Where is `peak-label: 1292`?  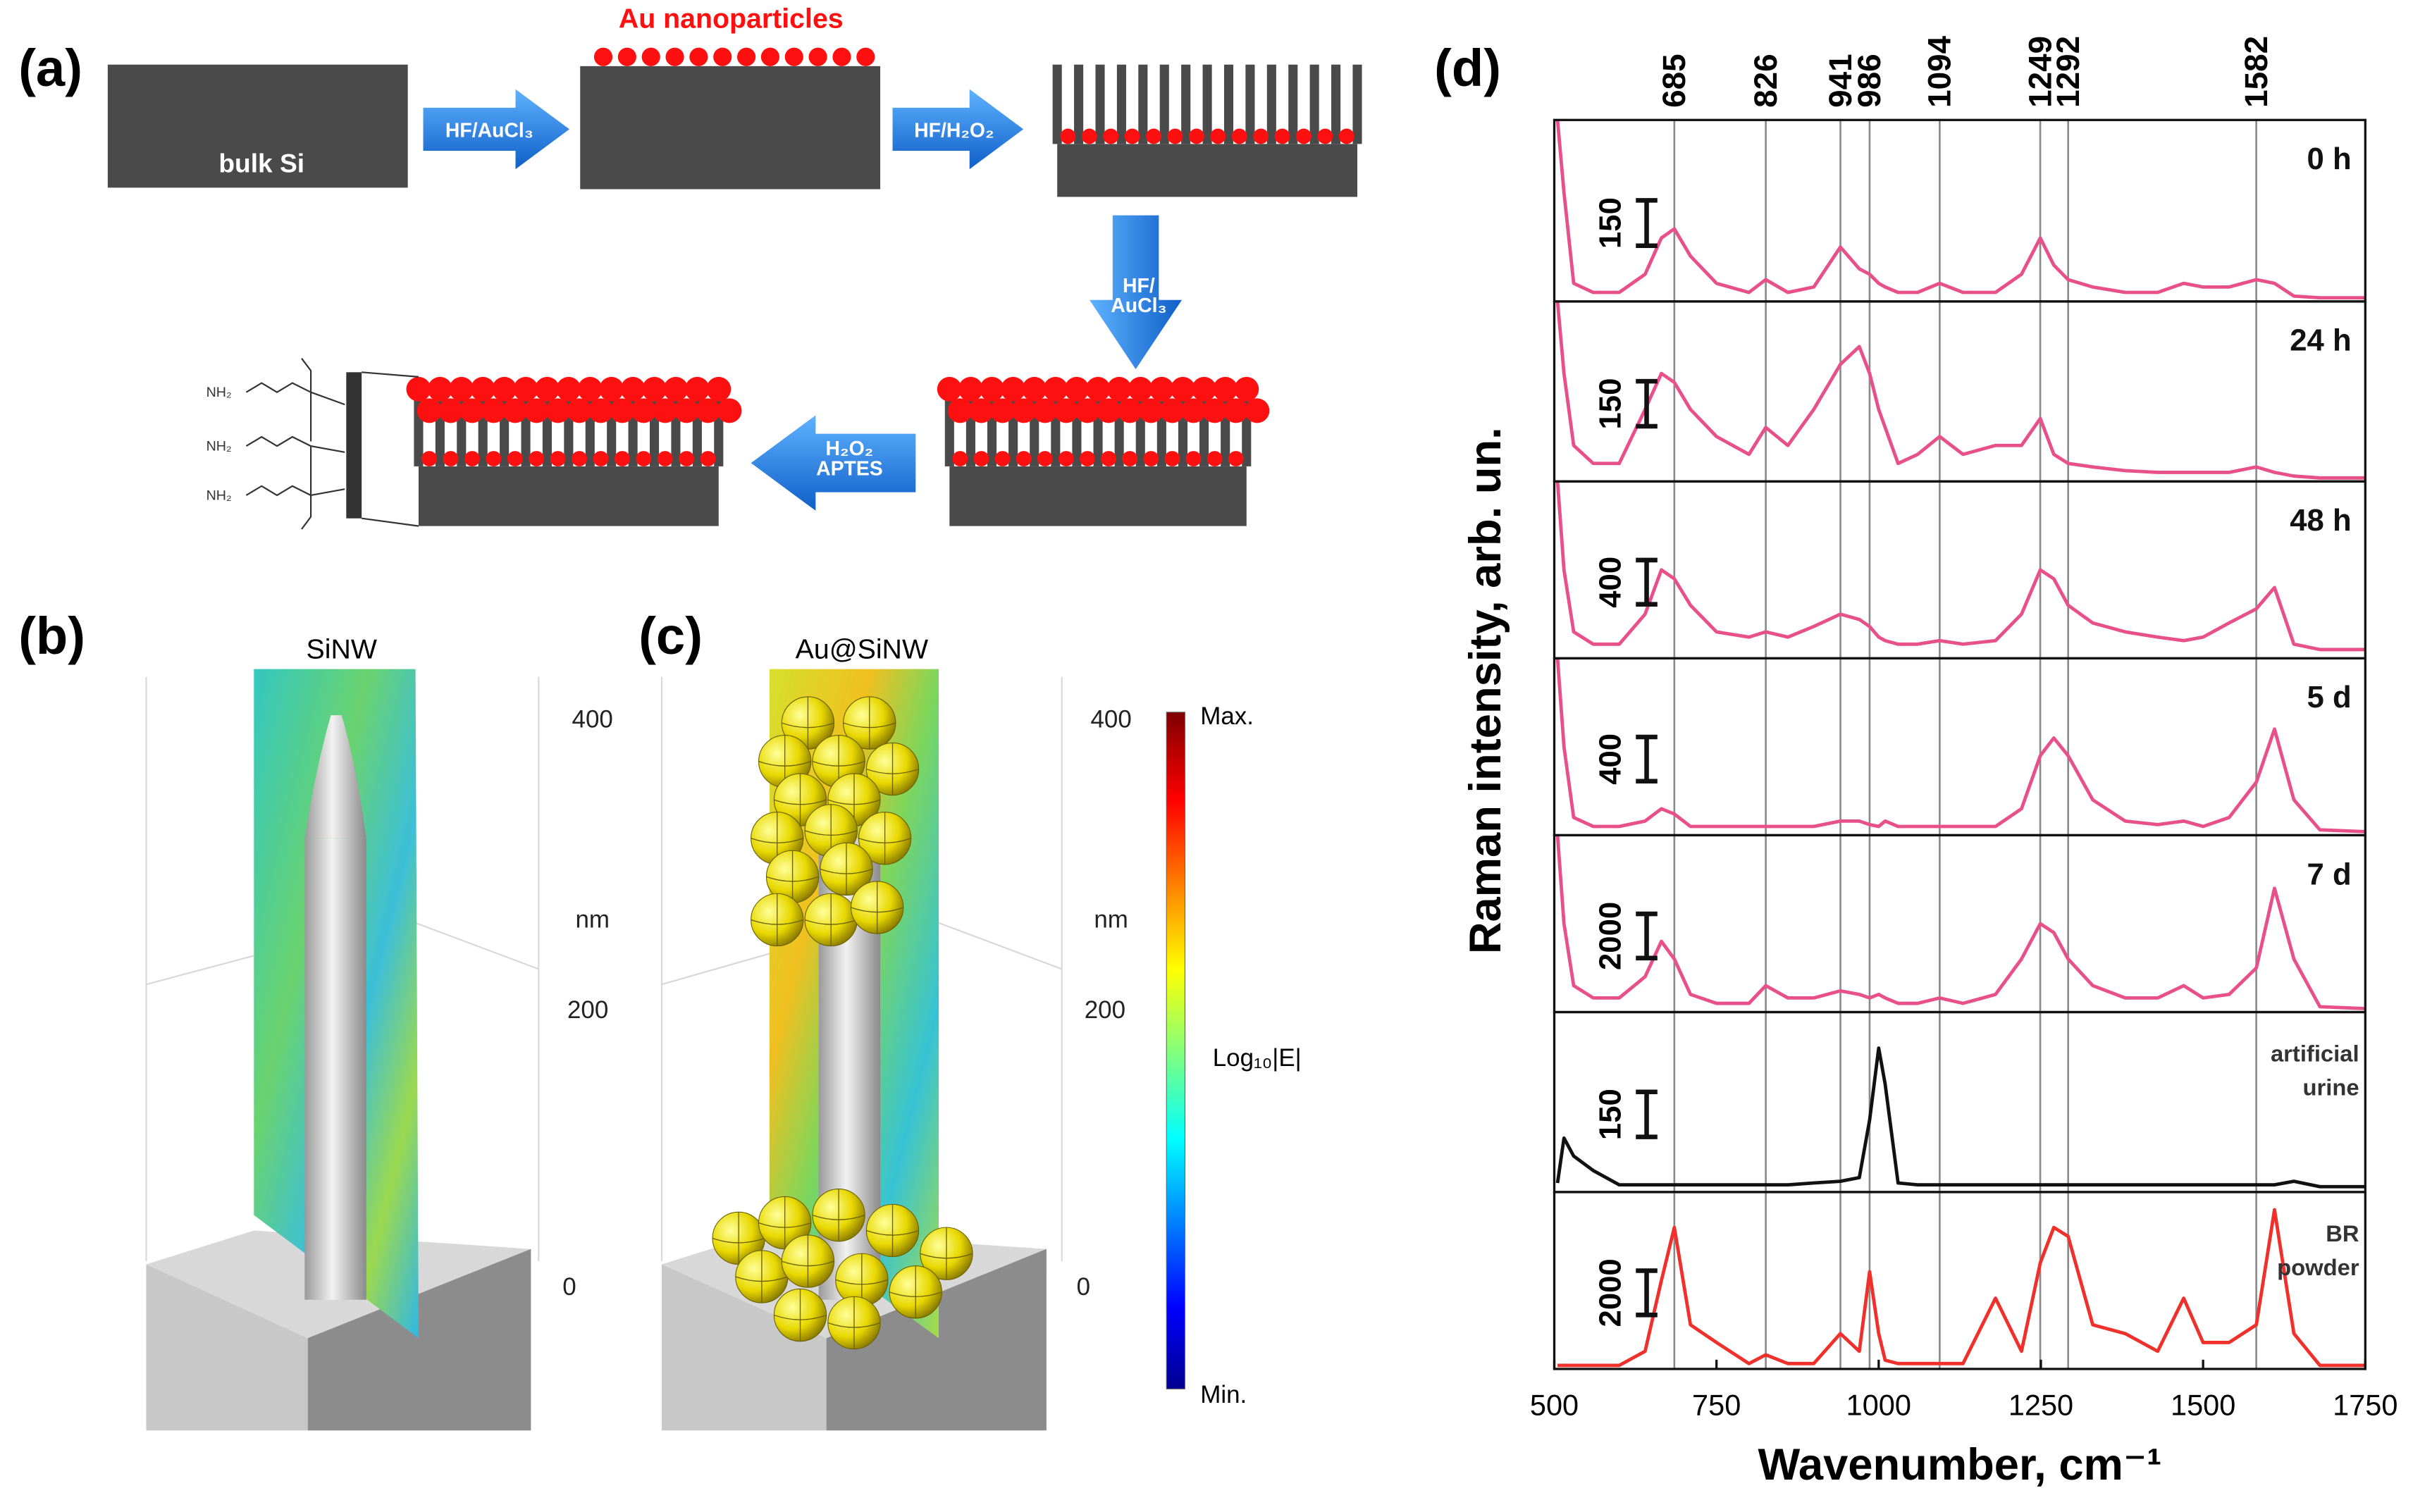
peak-label: 1292 is located at coordinates (2067, 72).